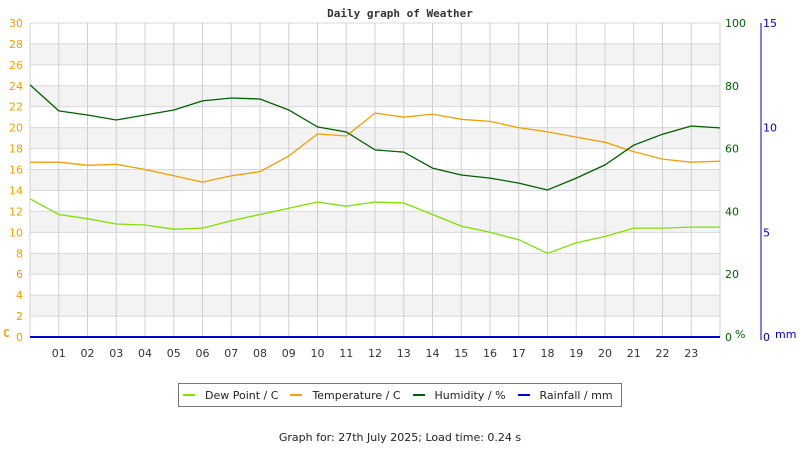 This screenshot has height=450, width=800. What do you see at coordinates (346, 353) in the screenshot?
I see `svg-text: 11` at bounding box center [346, 353].